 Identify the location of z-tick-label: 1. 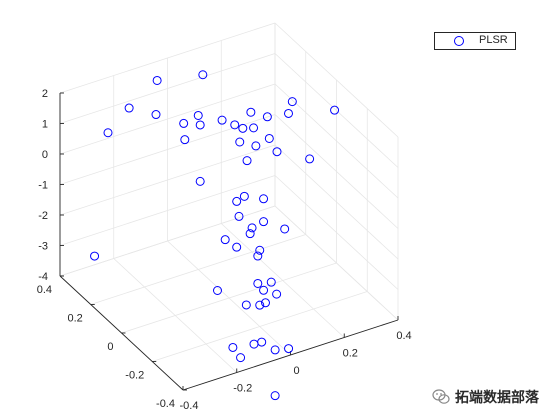
(45, 125).